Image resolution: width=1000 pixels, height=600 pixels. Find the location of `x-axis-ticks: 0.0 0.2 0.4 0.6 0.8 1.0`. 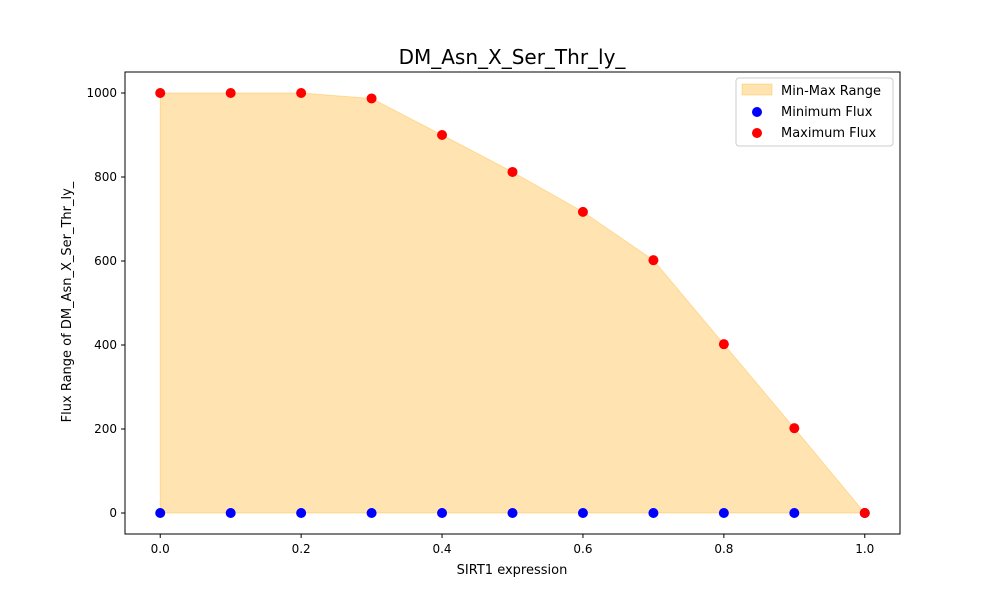

x-axis-ticks: 0.0 0.2 0.4 0.6 0.8 1.0 is located at coordinates (512, 545).